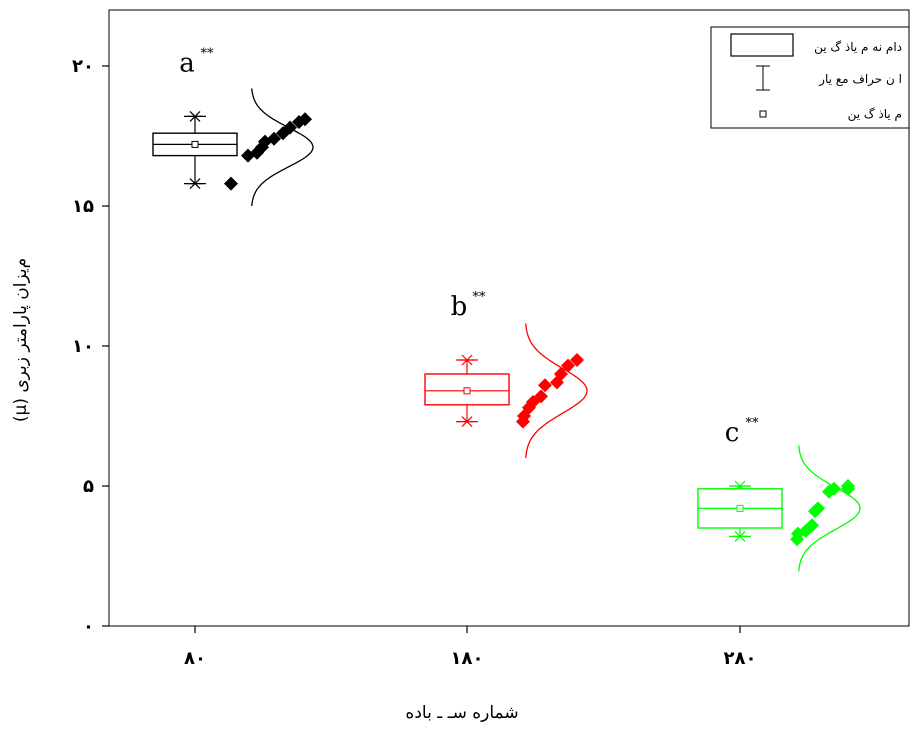 This screenshot has height=729, width=921. I want to click on iqr-box, so click(467, 389).